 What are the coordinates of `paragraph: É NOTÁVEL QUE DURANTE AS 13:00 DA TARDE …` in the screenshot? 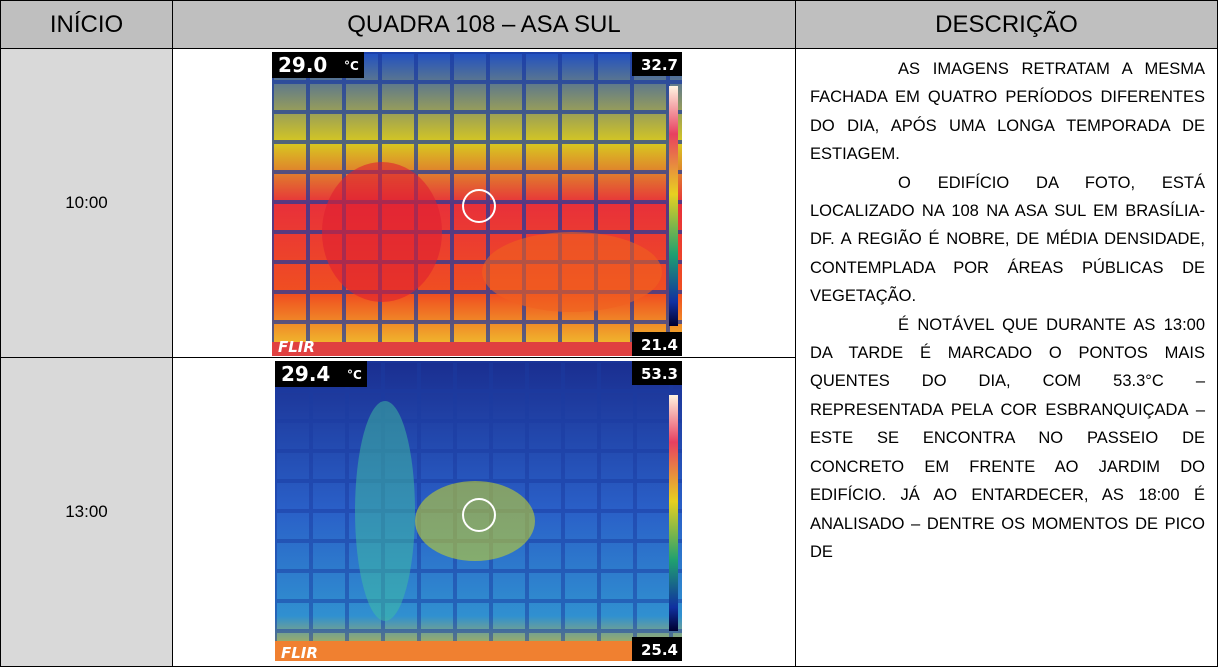 It's located at (1007, 438).